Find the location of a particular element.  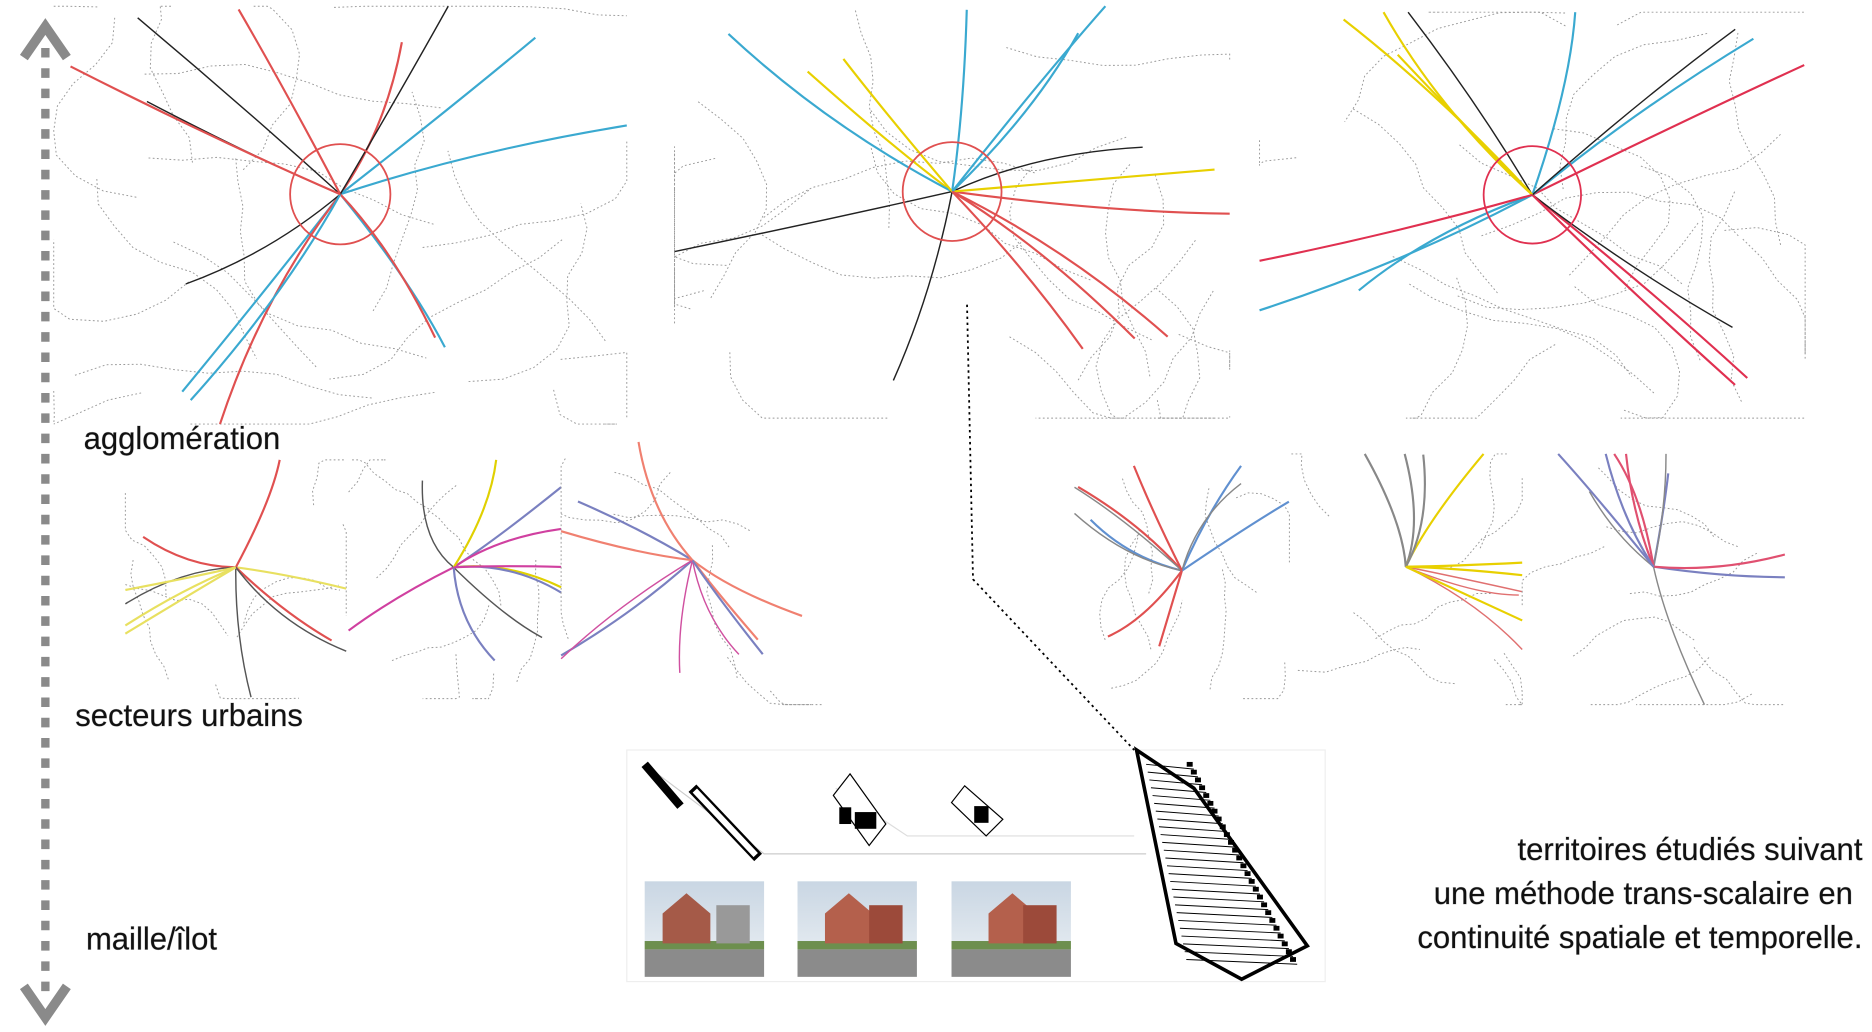

caption-line: territoires étudiés suivant is located at coordinates (1689, 849).